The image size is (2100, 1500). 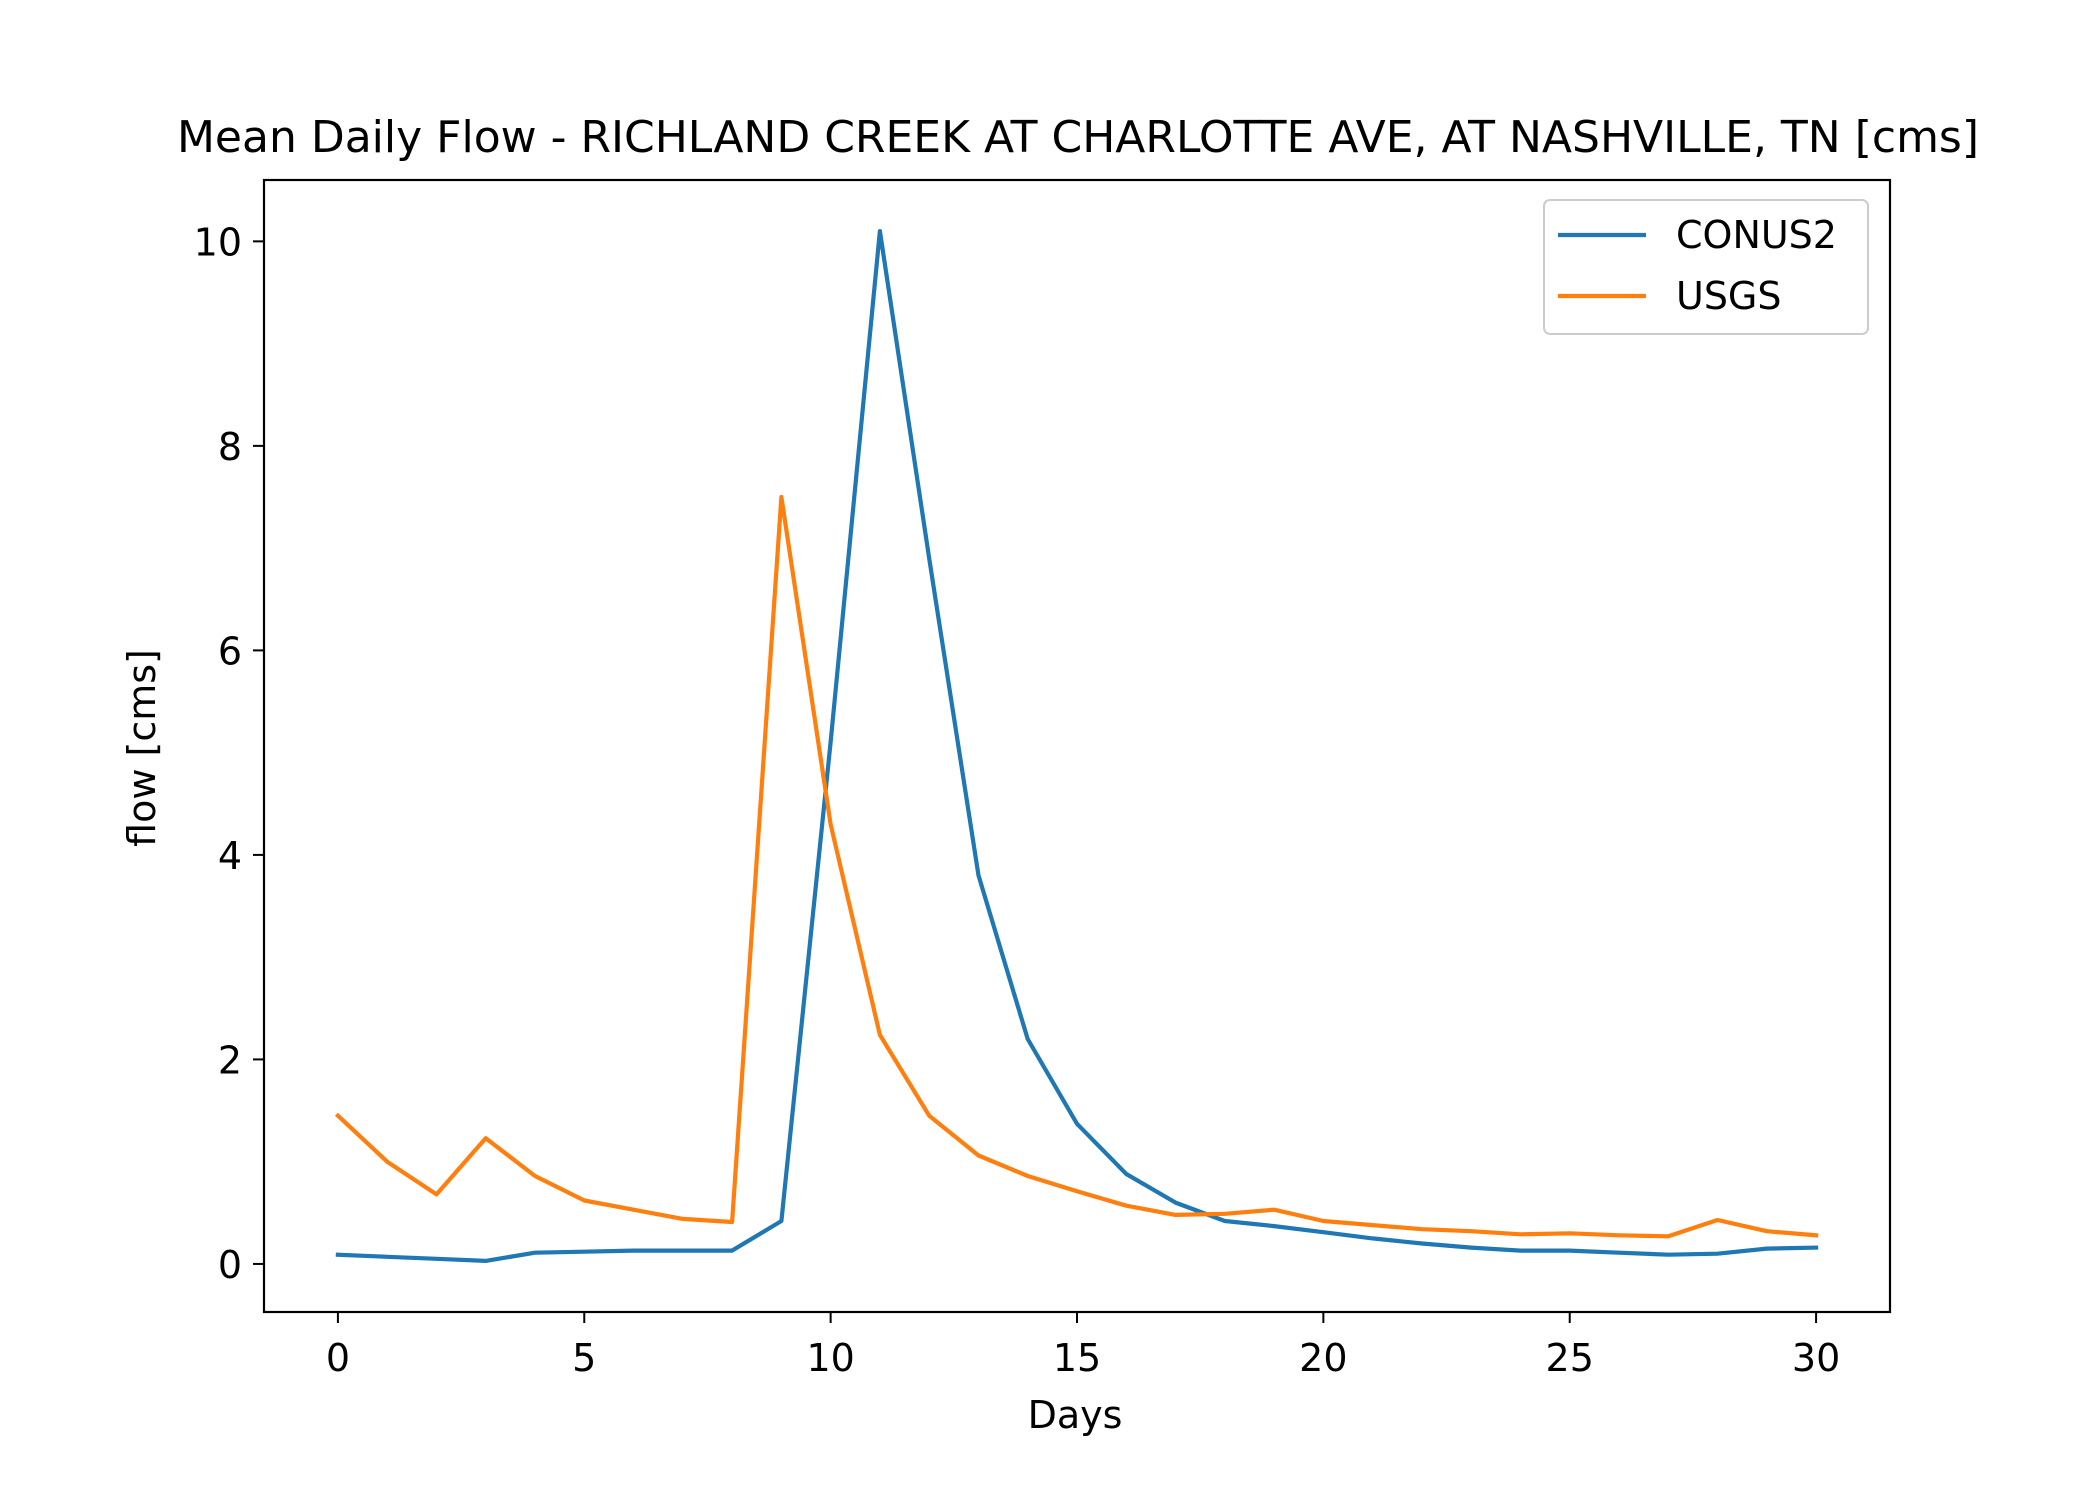 What do you see at coordinates (142, 748) in the screenshot?
I see `y-axis-label: flow [cms]` at bounding box center [142, 748].